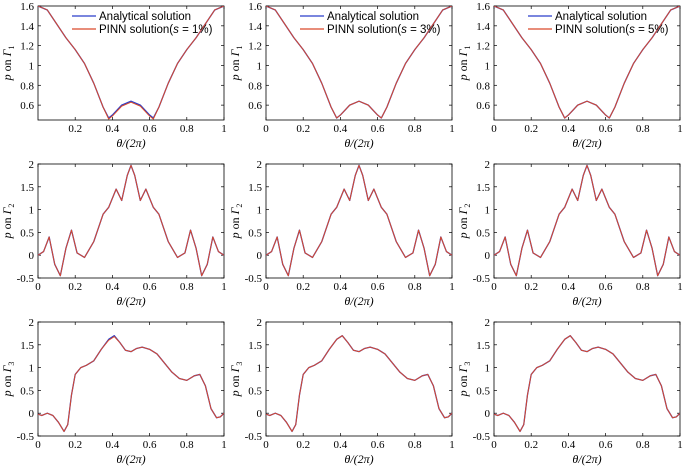 This screenshot has width=700, height=471. Describe the element at coordinates (483, 86) in the screenshot. I see `y-tick-label: 0.8` at that location.